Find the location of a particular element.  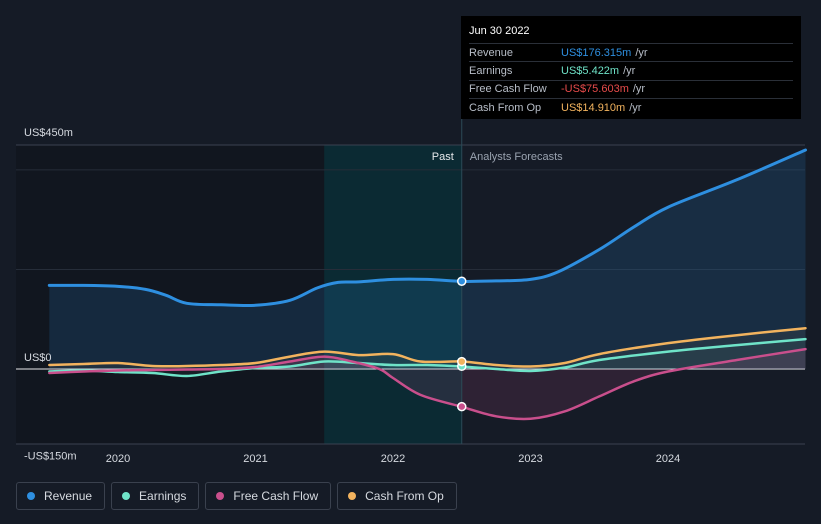

tooltip-value: US$5.422m is located at coordinates (590, 70).